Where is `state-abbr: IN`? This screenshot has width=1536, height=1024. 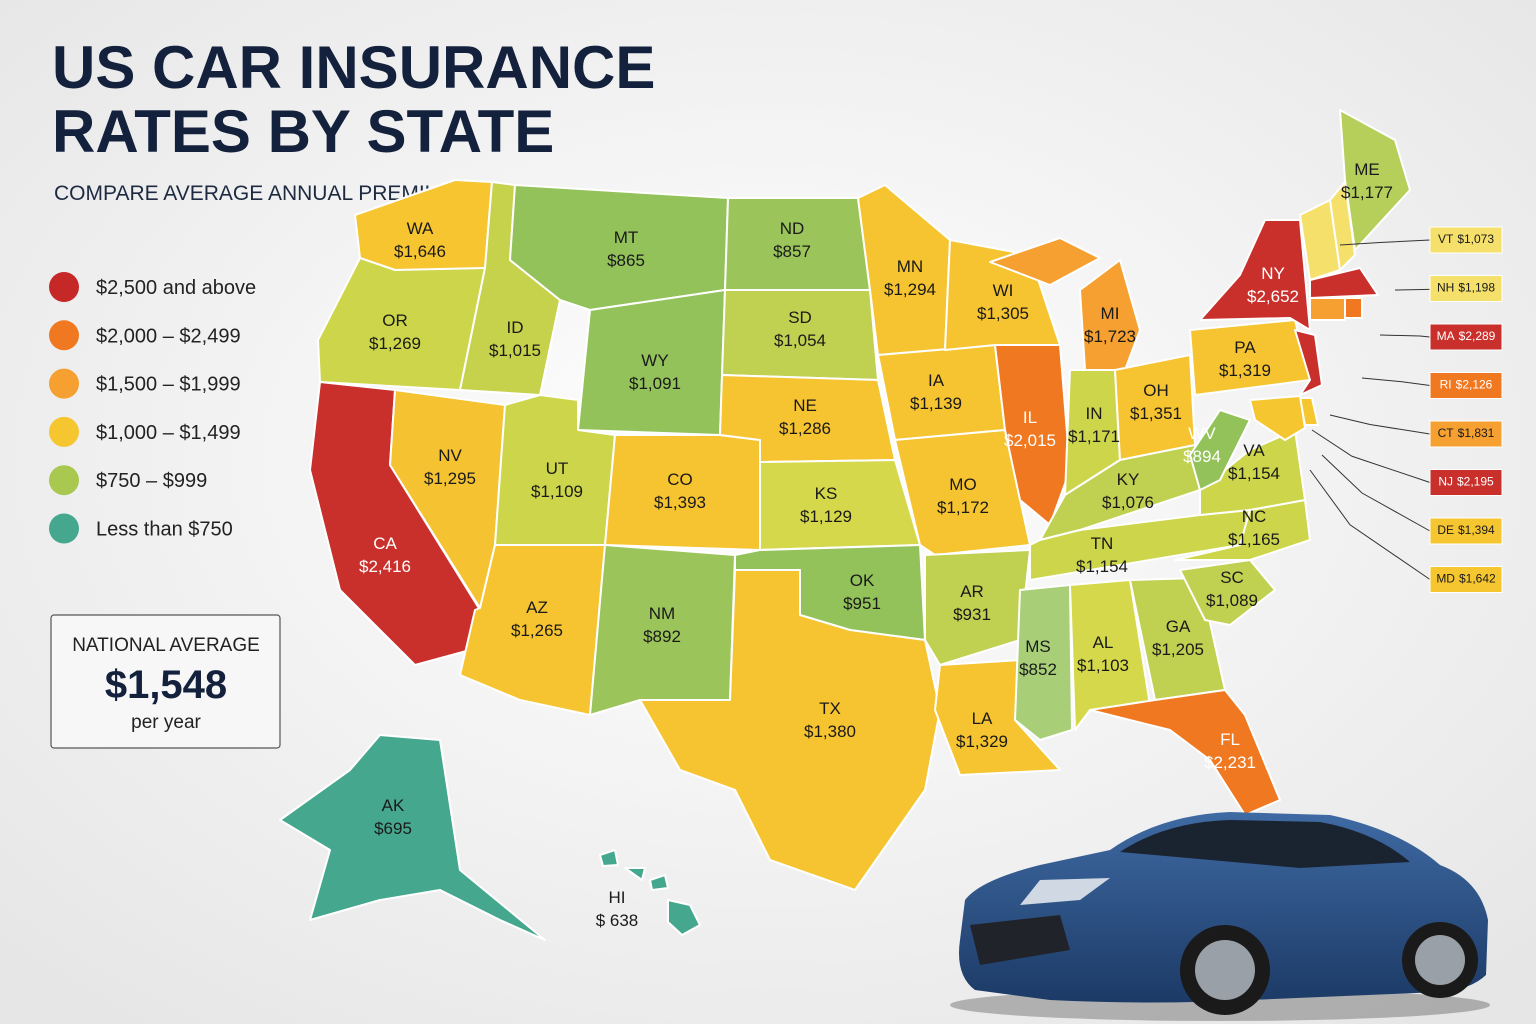 state-abbr: IN is located at coordinates (1094, 413).